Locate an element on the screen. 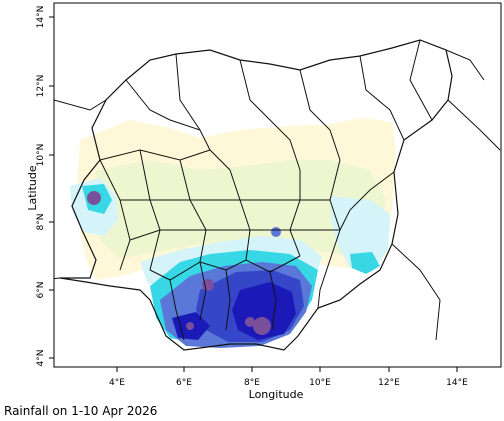 This screenshot has height=421, width=504. x-axis-title: Longitude is located at coordinates (276, 394).